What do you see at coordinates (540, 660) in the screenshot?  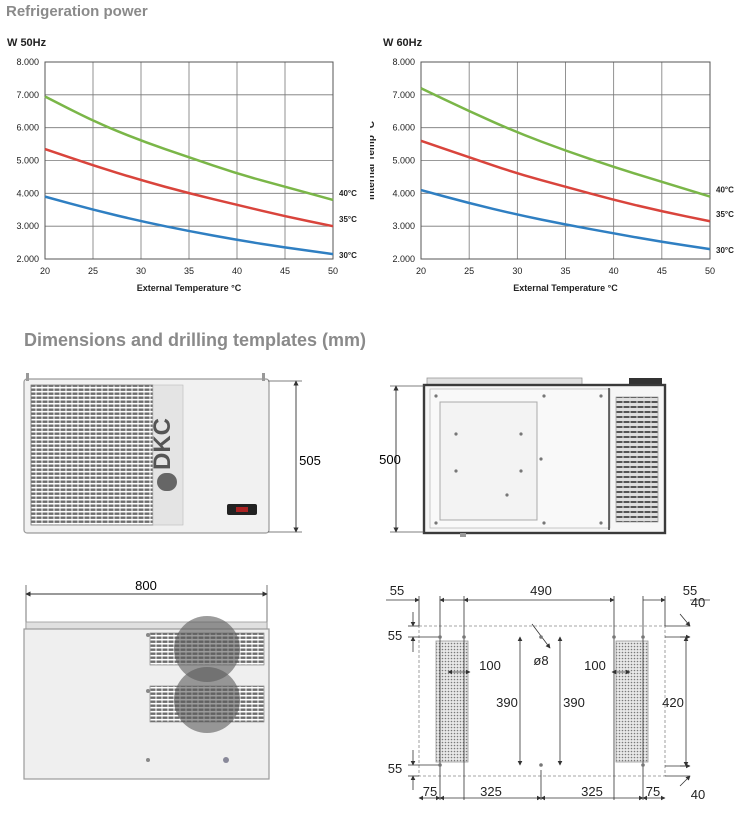 I see `dim-hole-diameter: ø8` at bounding box center [540, 660].